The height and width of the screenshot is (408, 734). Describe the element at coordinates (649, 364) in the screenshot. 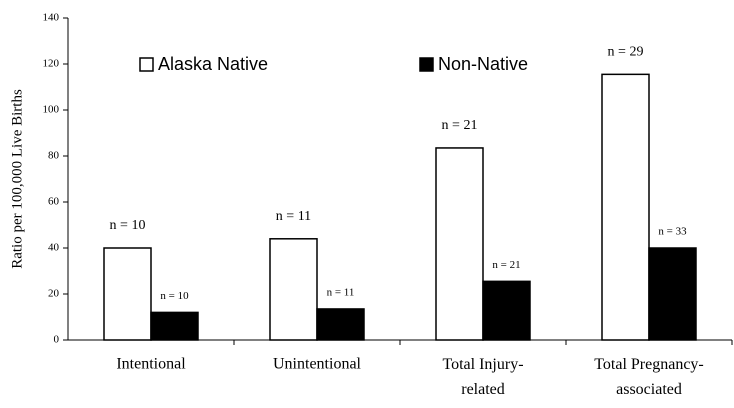

I see `x-tick-label-line: Total Pregnancy-` at that location.